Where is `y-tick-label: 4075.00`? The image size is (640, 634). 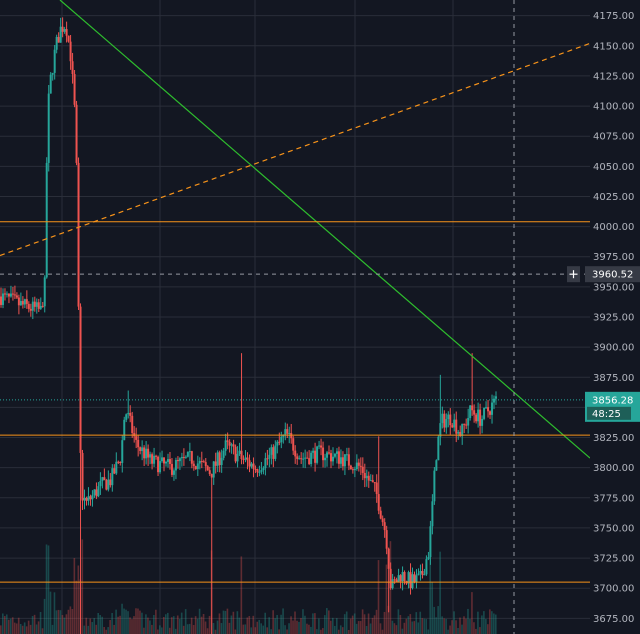
y-tick-label: 4075.00 is located at coordinates (613, 137).